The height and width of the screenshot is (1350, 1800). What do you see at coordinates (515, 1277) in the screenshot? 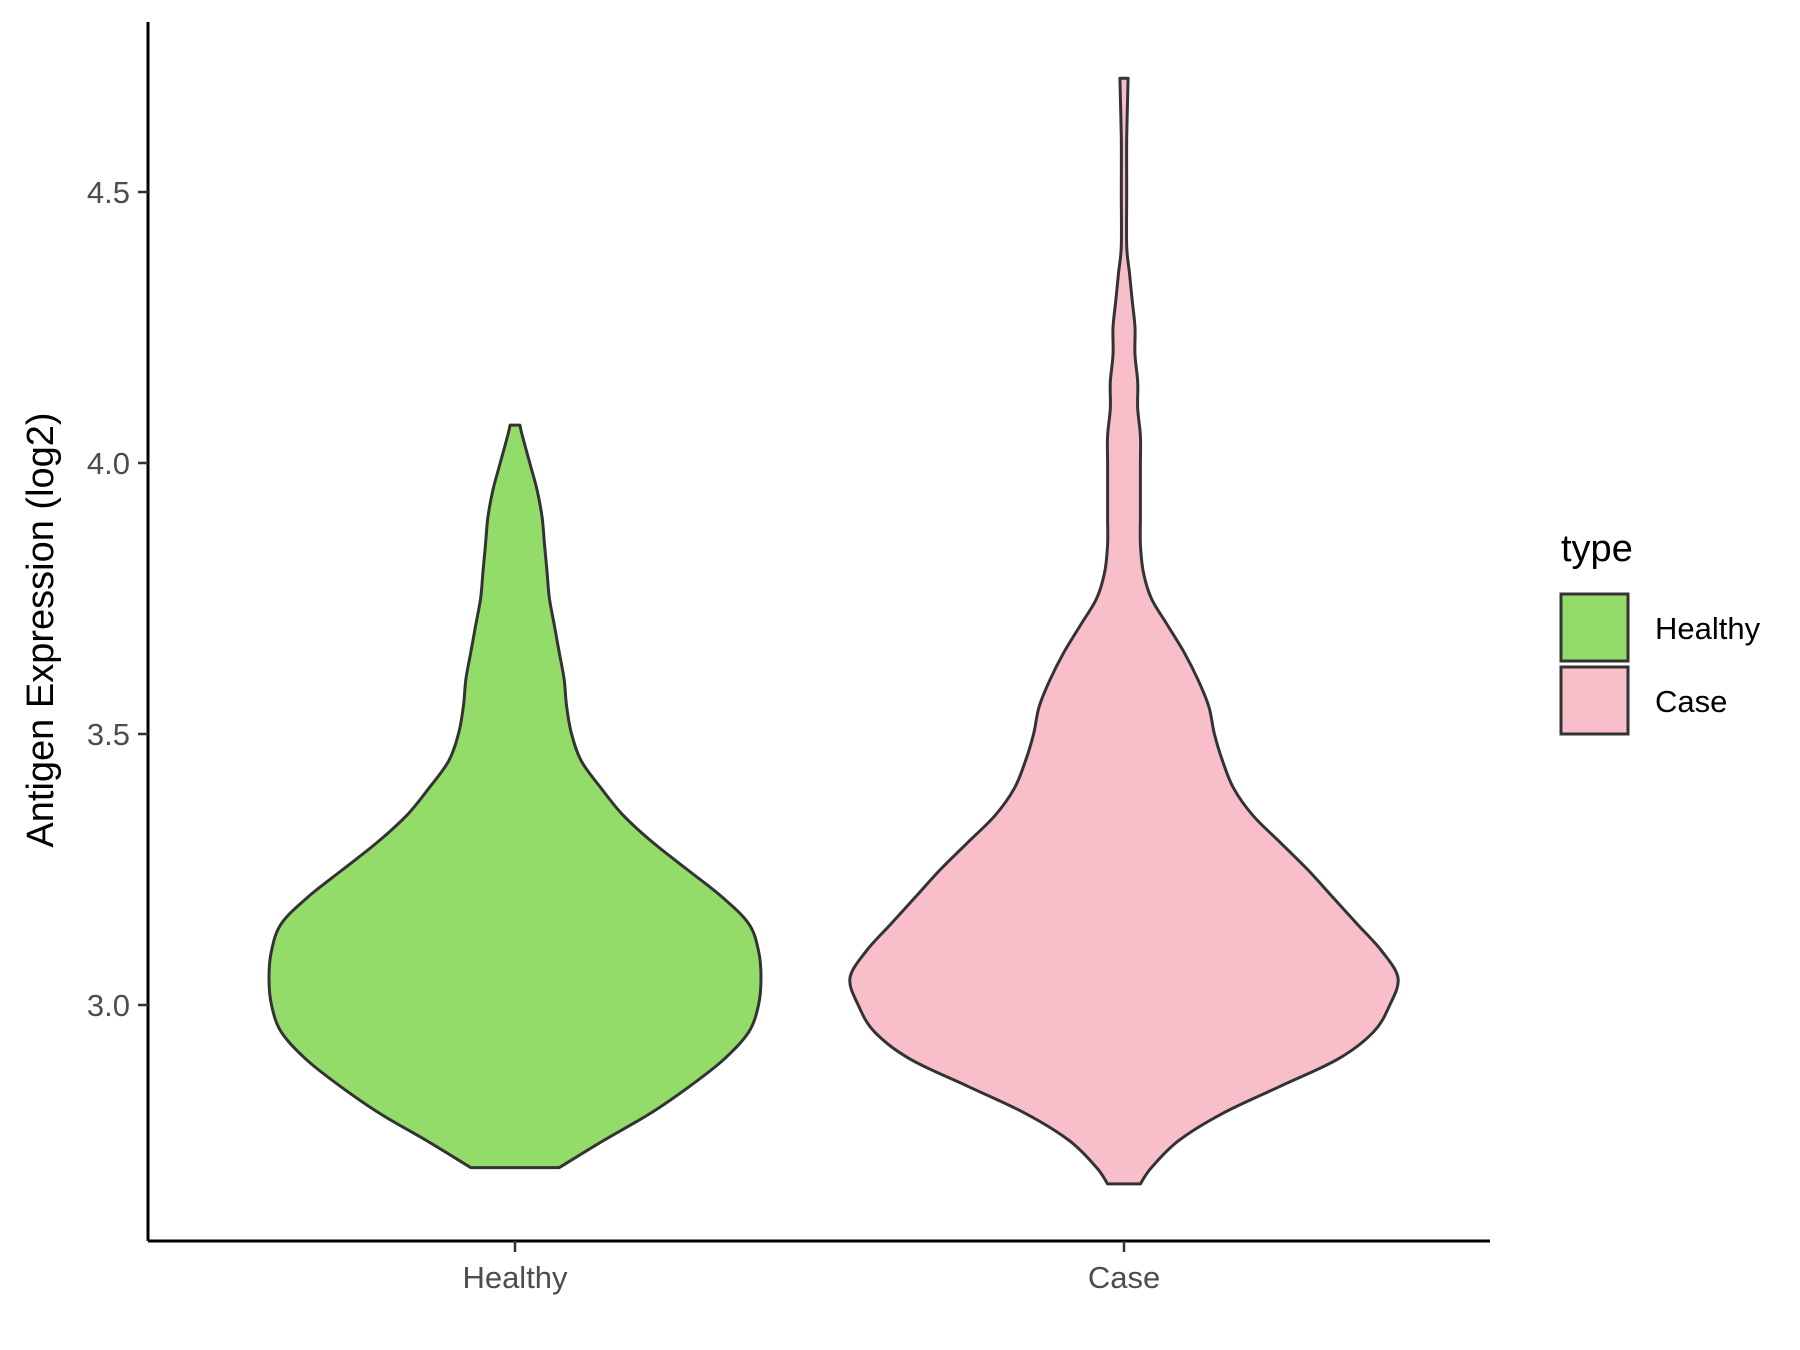
I see `x-tick-label: Healthy` at bounding box center [515, 1277].